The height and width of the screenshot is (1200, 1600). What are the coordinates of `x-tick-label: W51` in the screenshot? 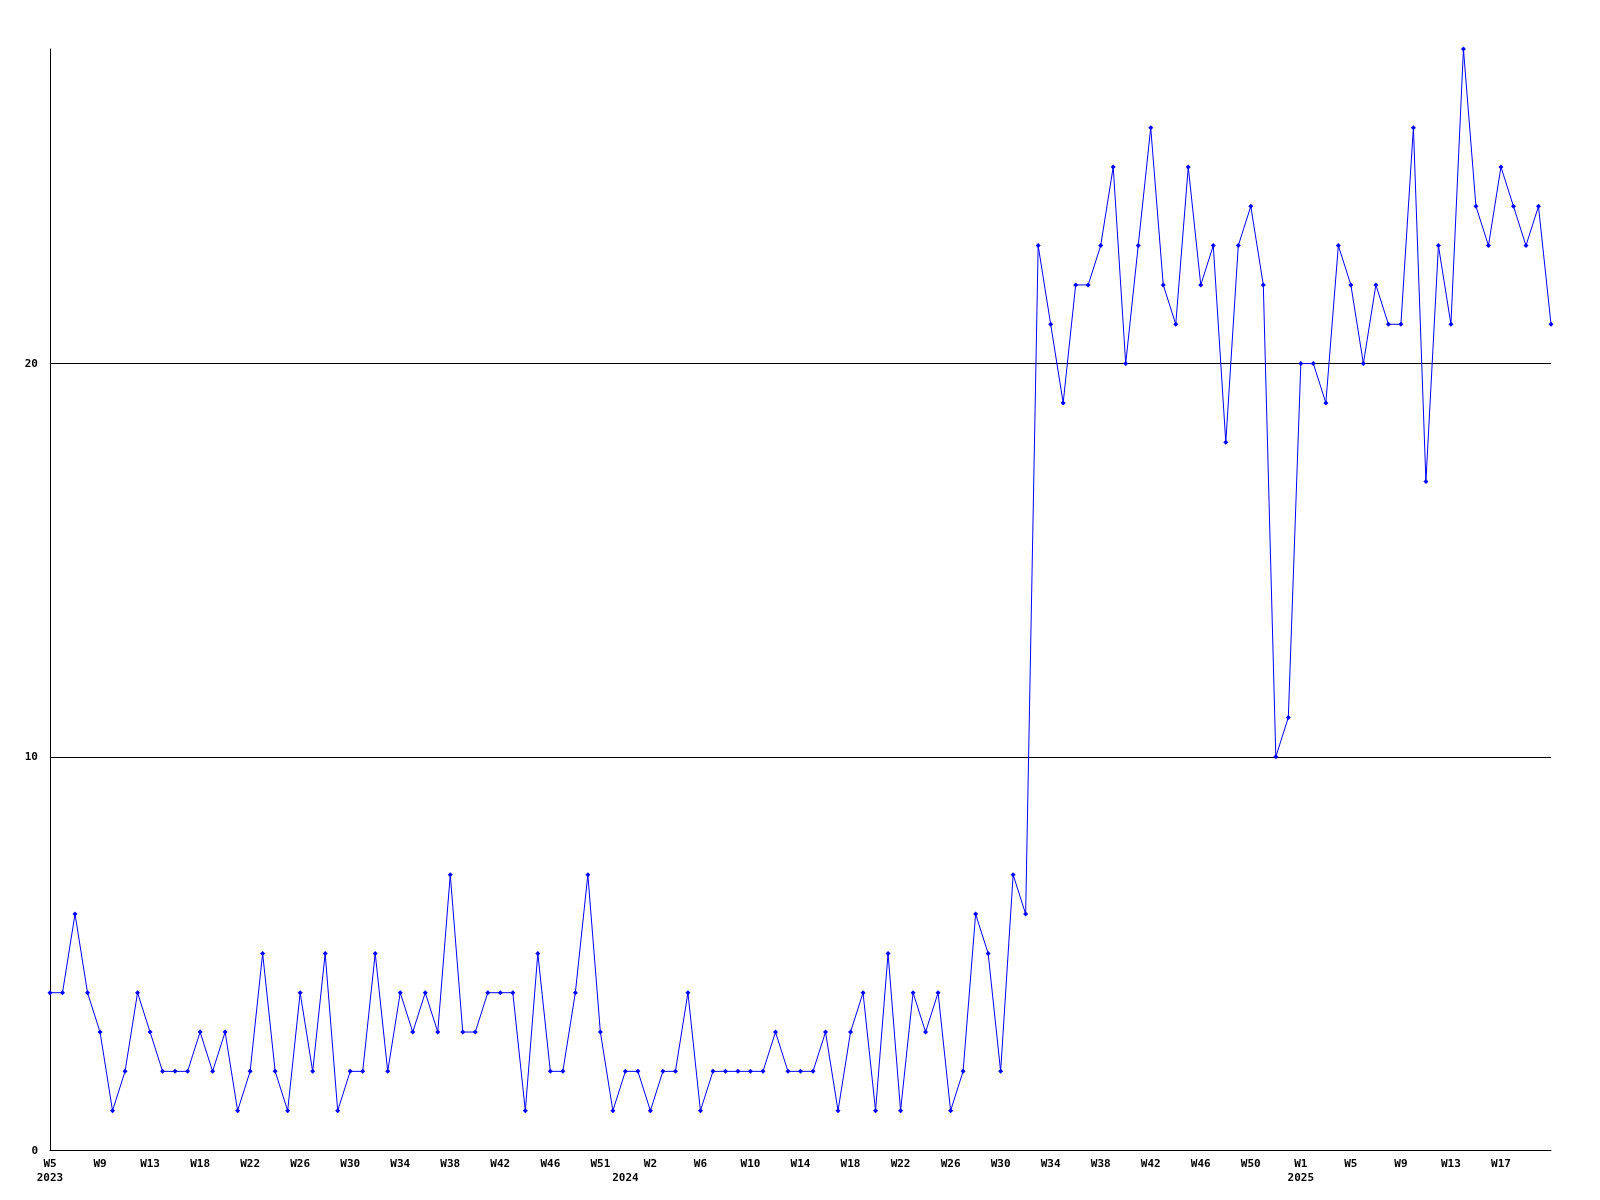 It's located at (600, 1163).